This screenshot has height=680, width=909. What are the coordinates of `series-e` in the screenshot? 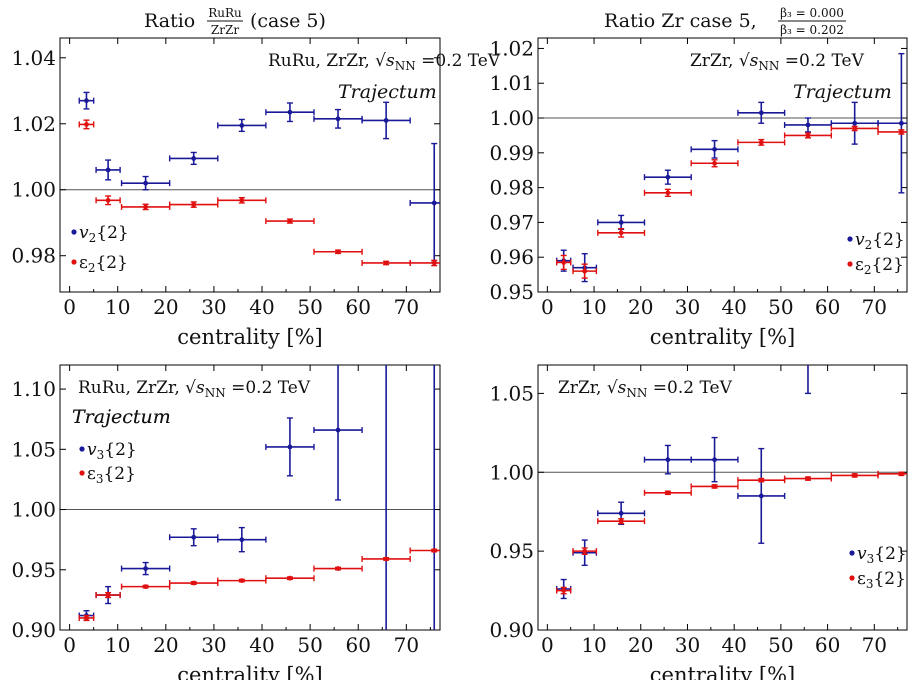 It's located at (259, 584).